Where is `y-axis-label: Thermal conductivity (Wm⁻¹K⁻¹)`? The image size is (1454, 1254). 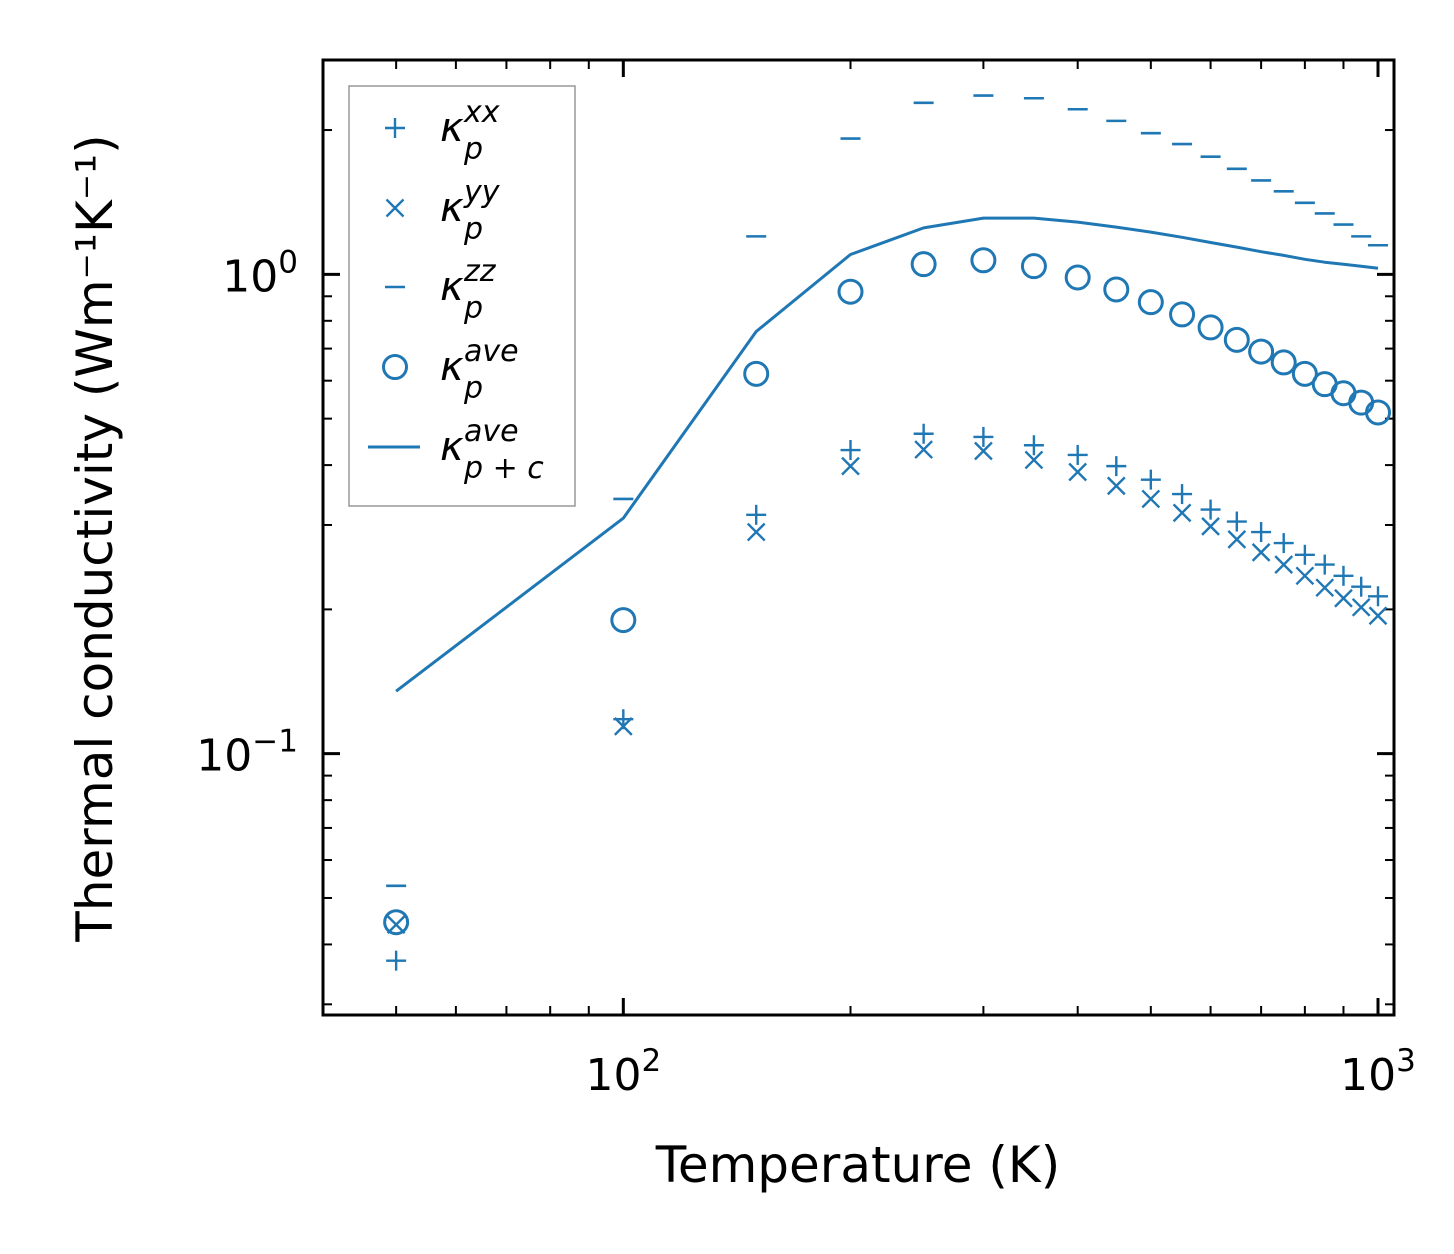 y-axis-label: Thermal conductivity (Wm⁻¹K⁻¹) is located at coordinates (95, 538).